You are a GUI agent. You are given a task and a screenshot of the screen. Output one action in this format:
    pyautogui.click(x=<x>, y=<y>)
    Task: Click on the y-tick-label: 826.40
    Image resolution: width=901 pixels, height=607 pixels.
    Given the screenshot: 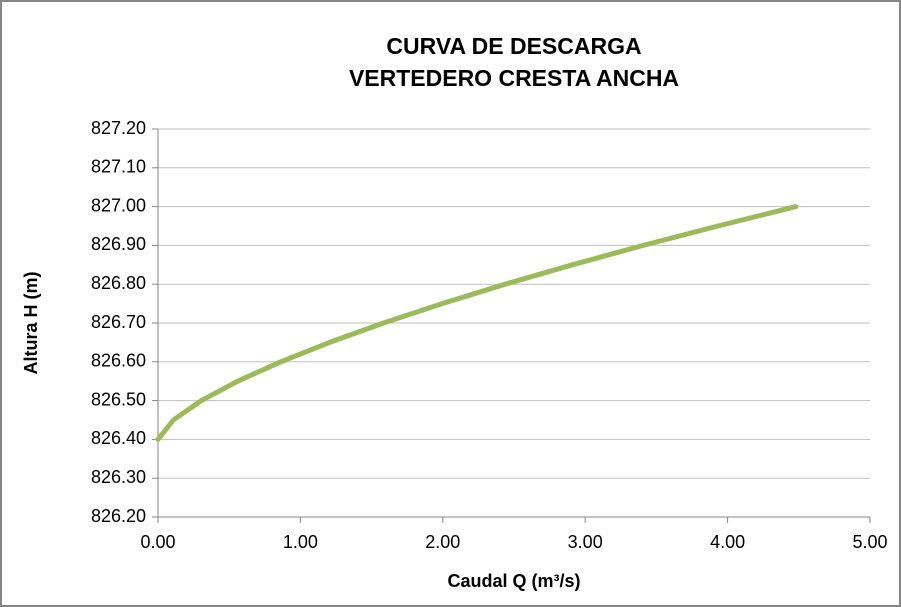 What is the action you would take?
    pyautogui.click(x=118, y=438)
    